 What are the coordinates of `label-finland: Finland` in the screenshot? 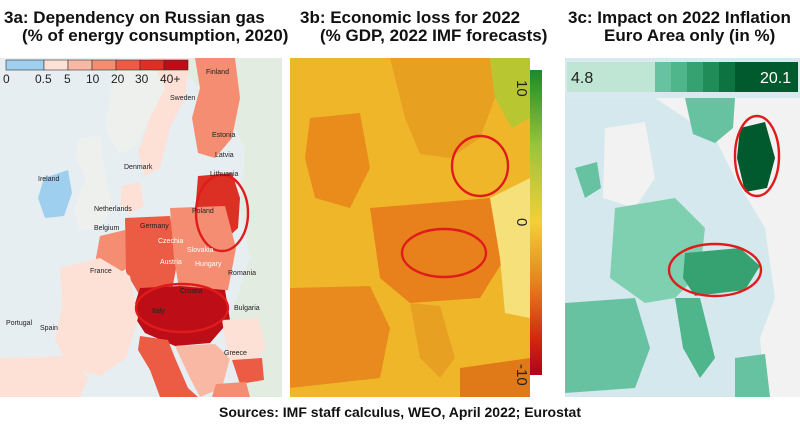 It's located at (217, 72).